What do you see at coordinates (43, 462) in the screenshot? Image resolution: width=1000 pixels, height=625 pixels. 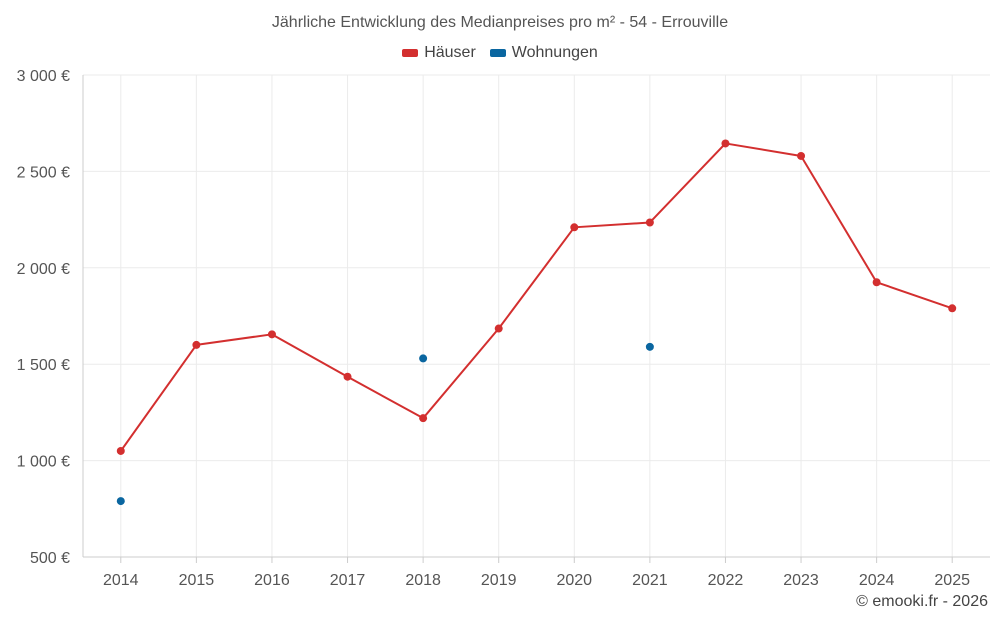 I see `y-tick-label: 1 000 €` at bounding box center [43, 462].